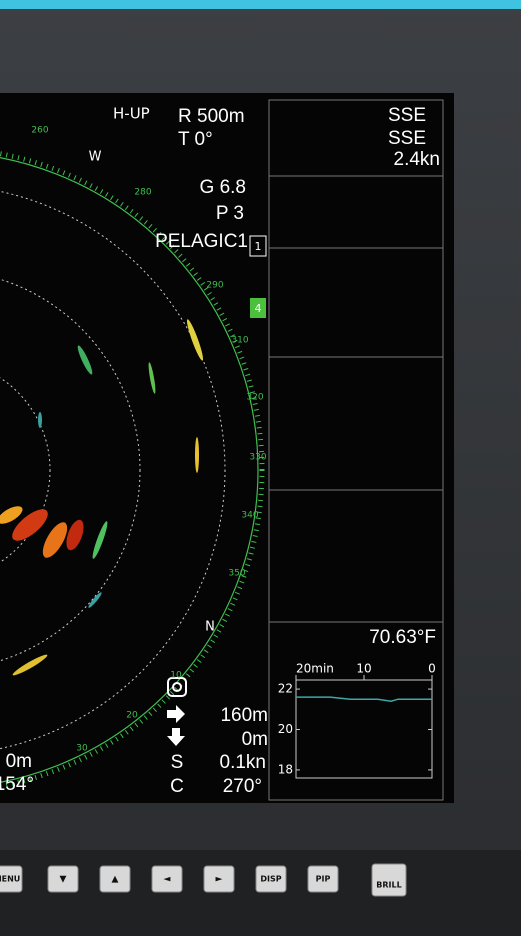 The height and width of the screenshot is (936, 521). What do you see at coordinates (210, 627) in the screenshot?
I see `bearing-label: N` at bounding box center [210, 627].